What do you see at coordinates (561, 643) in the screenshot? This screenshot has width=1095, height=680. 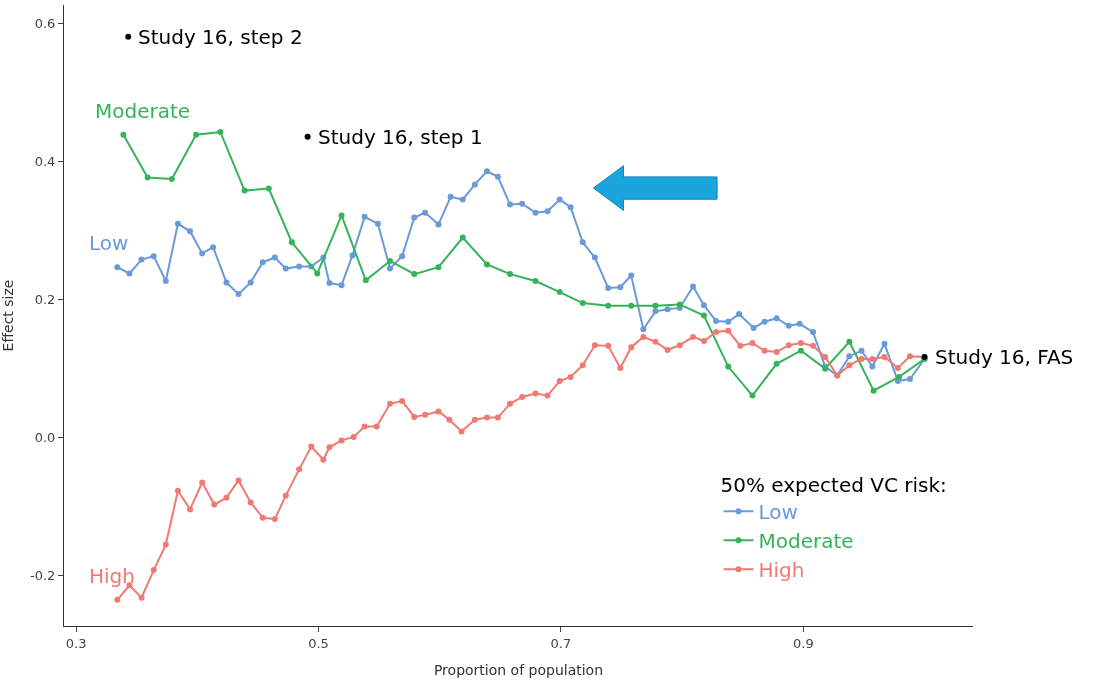 I see `x-tick-label: 0.7` at bounding box center [561, 643].